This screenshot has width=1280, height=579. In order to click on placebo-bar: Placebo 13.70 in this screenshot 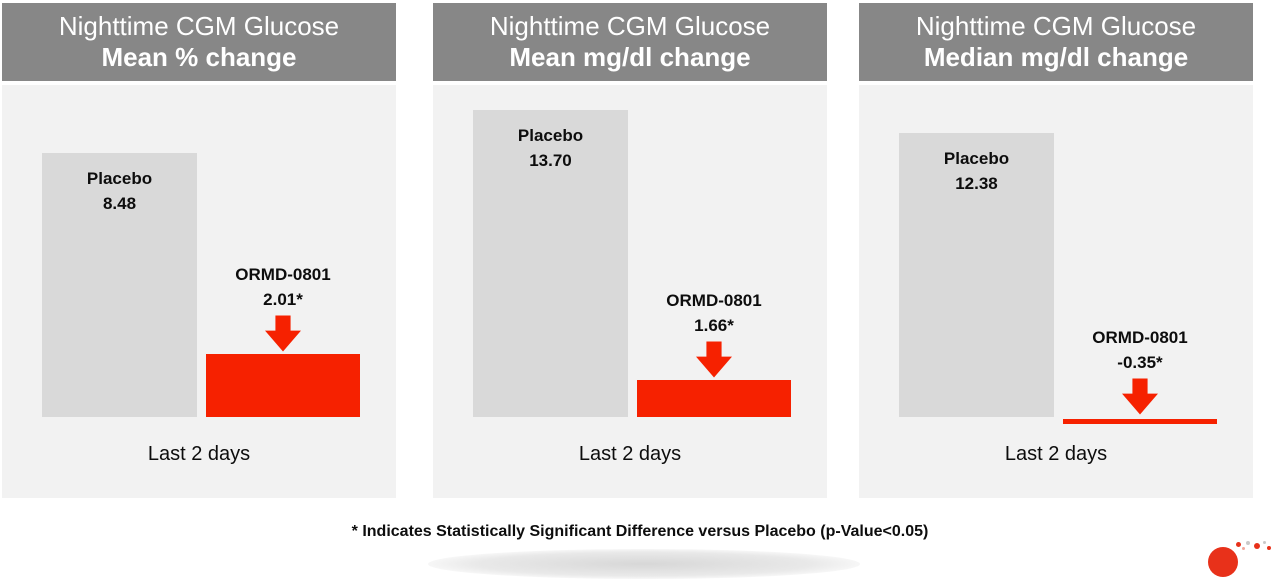, I will do `click(550, 263)`.